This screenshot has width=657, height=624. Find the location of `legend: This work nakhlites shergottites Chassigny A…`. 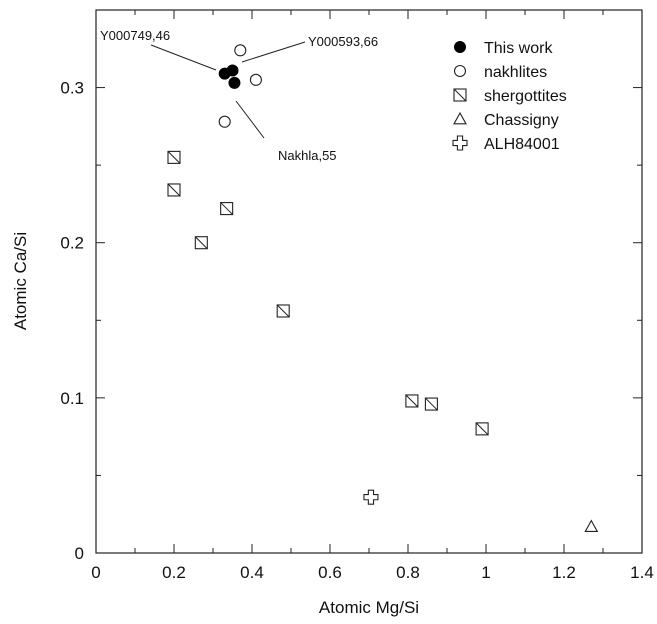

legend: This work nakhlites shergottites Chassigny A… is located at coordinates (509, 96).